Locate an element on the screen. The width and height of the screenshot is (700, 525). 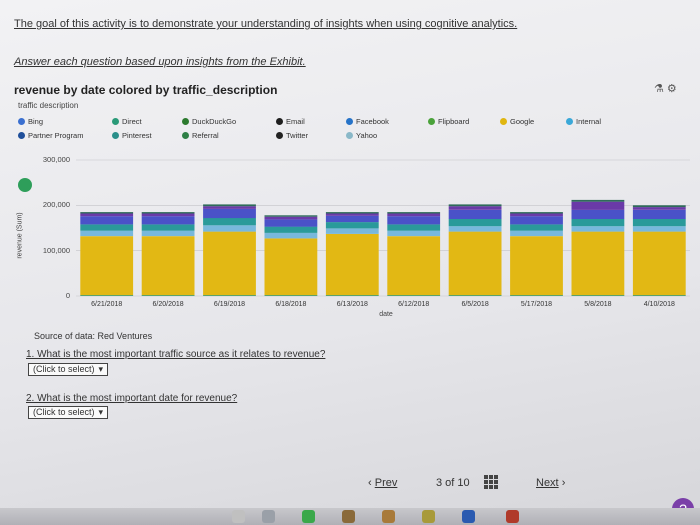
x-tick-label: 6/18/2018 is located at coordinates (291, 304).